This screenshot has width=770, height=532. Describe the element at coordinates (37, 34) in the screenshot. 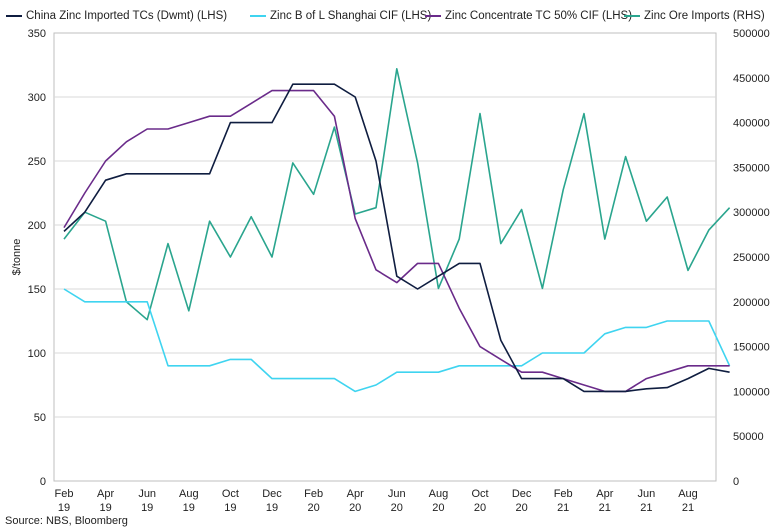

I see `y-tick-label: 350` at that location.